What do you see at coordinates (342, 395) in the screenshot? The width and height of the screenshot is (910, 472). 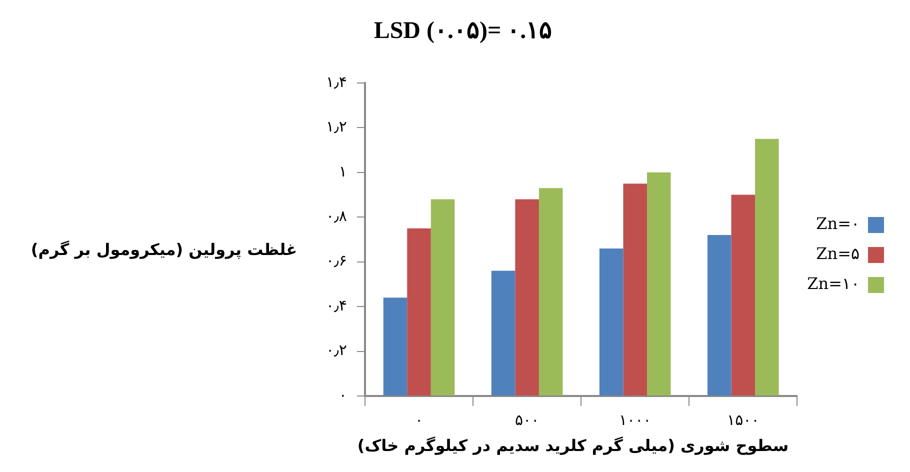 I see `y-tick-label: ۰` at bounding box center [342, 395].